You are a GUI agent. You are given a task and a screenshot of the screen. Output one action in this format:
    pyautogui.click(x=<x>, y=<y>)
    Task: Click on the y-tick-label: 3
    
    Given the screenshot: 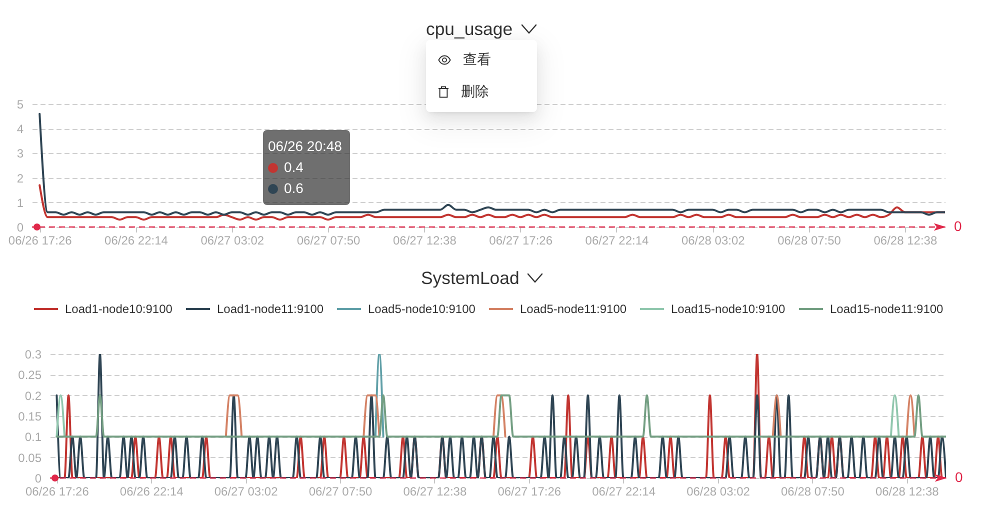 What is the action you would take?
    pyautogui.click(x=20, y=153)
    